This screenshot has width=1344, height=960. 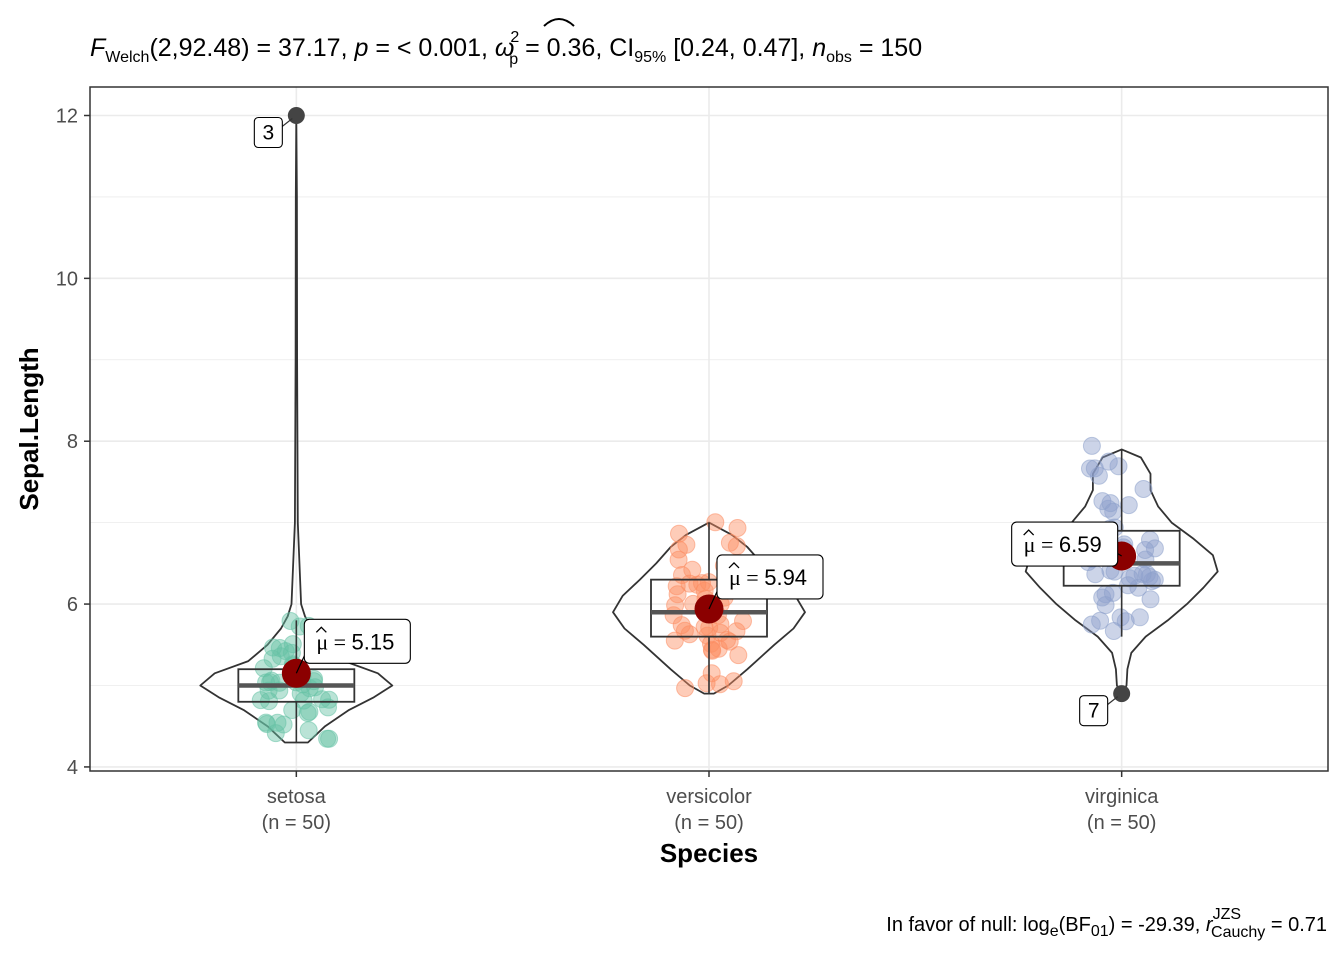 What do you see at coordinates (296, 429) in the screenshot?
I see `violin-setosa` at bounding box center [296, 429].